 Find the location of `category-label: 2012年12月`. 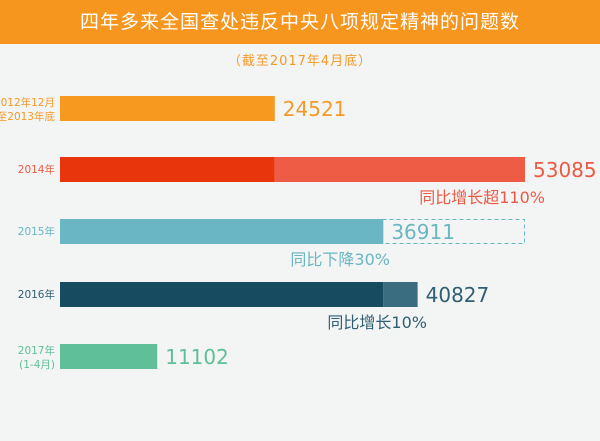

category-label: 2012年12月 is located at coordinates (27, 102).